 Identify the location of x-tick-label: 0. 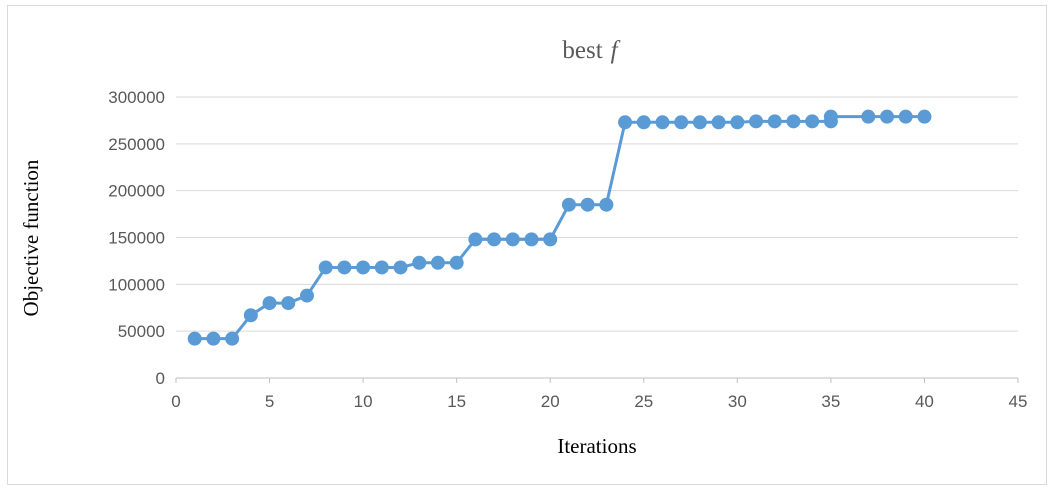
(175, 401).